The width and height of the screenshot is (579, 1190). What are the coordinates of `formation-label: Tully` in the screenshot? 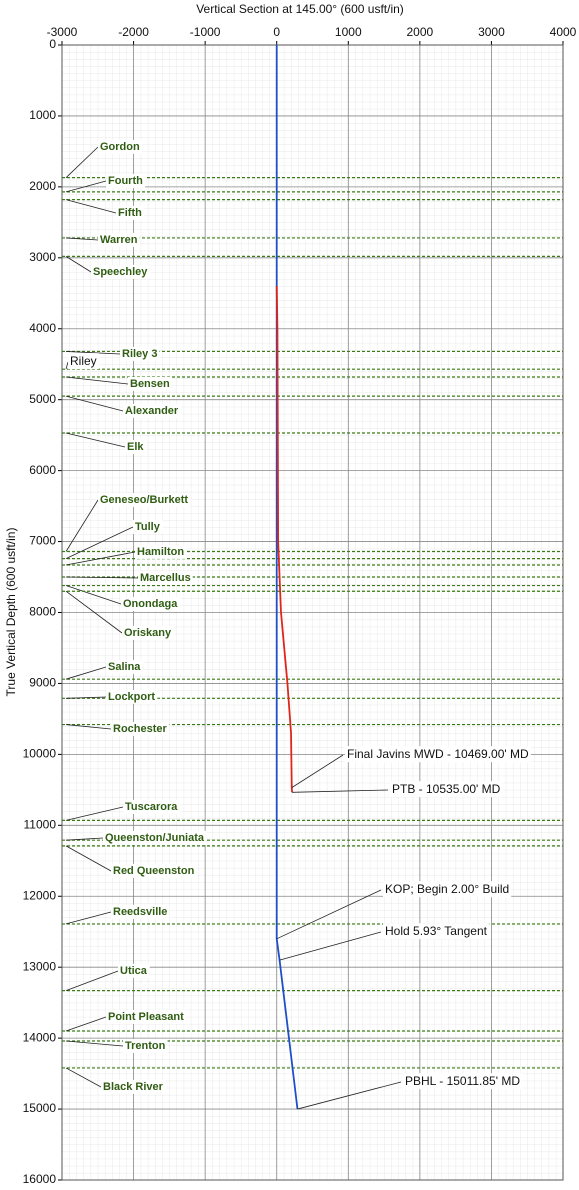 It's located at (148, 527).